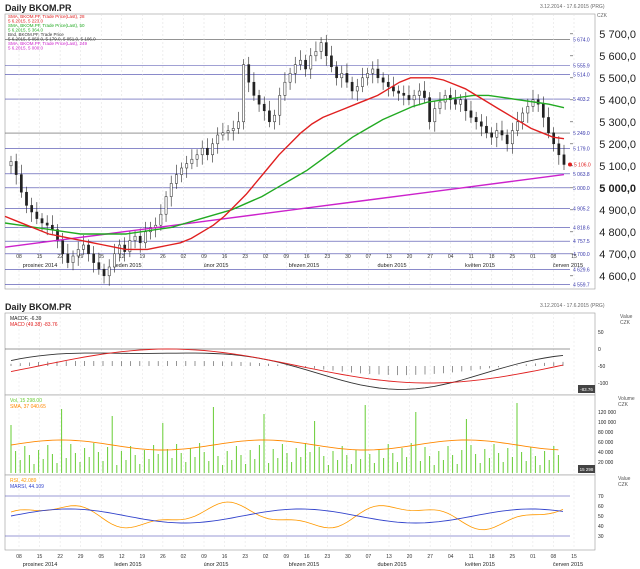 This screenshot has height=569, width=640. I want to click on main-day-tick-label: 30, so click(348, 257).